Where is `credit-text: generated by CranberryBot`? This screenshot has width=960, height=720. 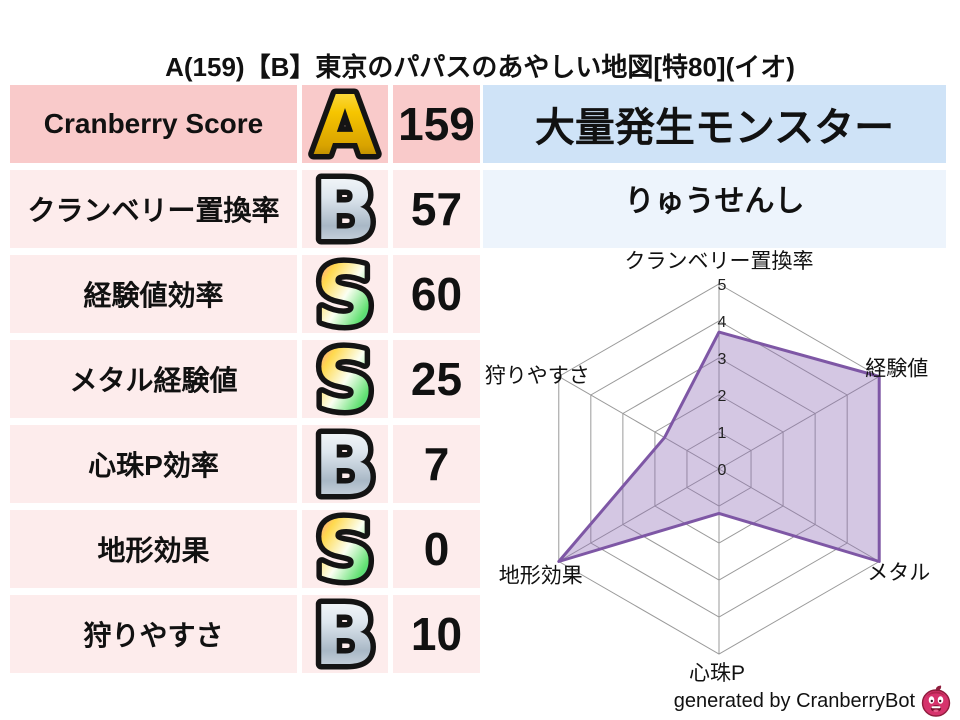
credit-text: generated by CranberryBot is located at coordinates (794, 700).